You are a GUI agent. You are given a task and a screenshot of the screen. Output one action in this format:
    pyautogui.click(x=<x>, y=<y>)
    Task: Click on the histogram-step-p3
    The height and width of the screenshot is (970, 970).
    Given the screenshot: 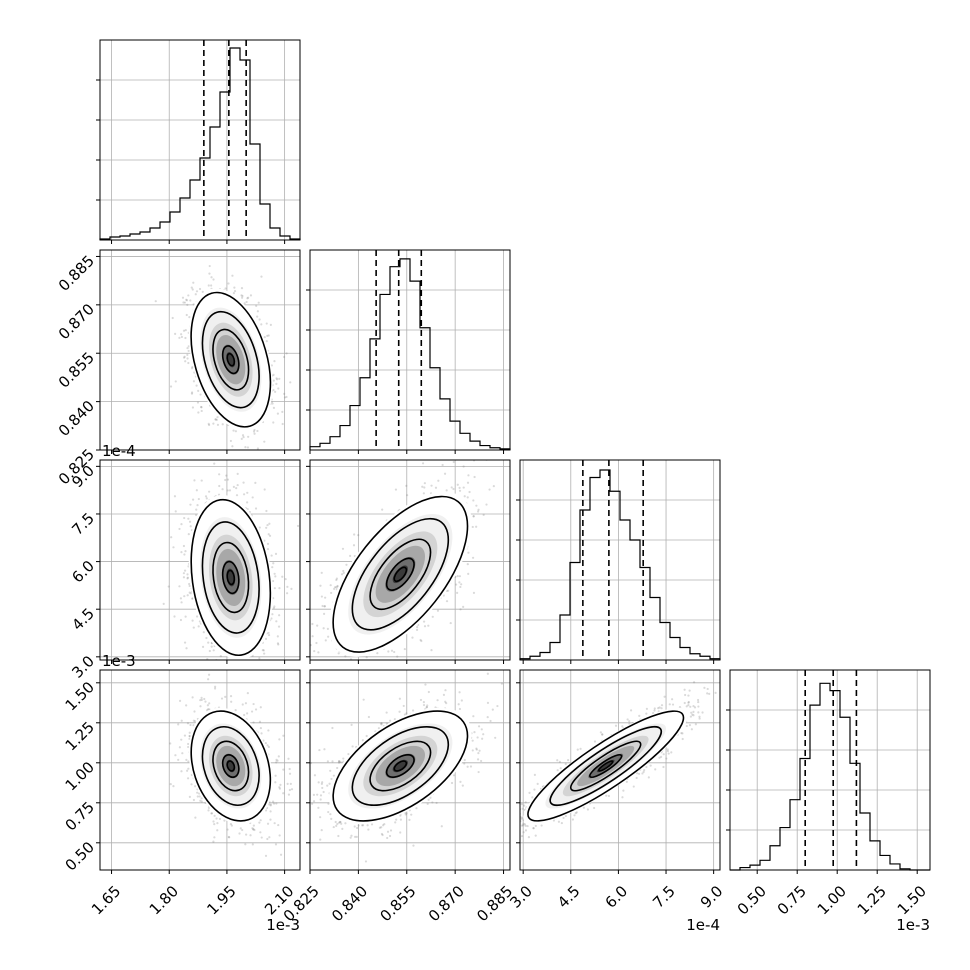 What is the action you would take?
    pyautogui.click(x=620, y=564)
    